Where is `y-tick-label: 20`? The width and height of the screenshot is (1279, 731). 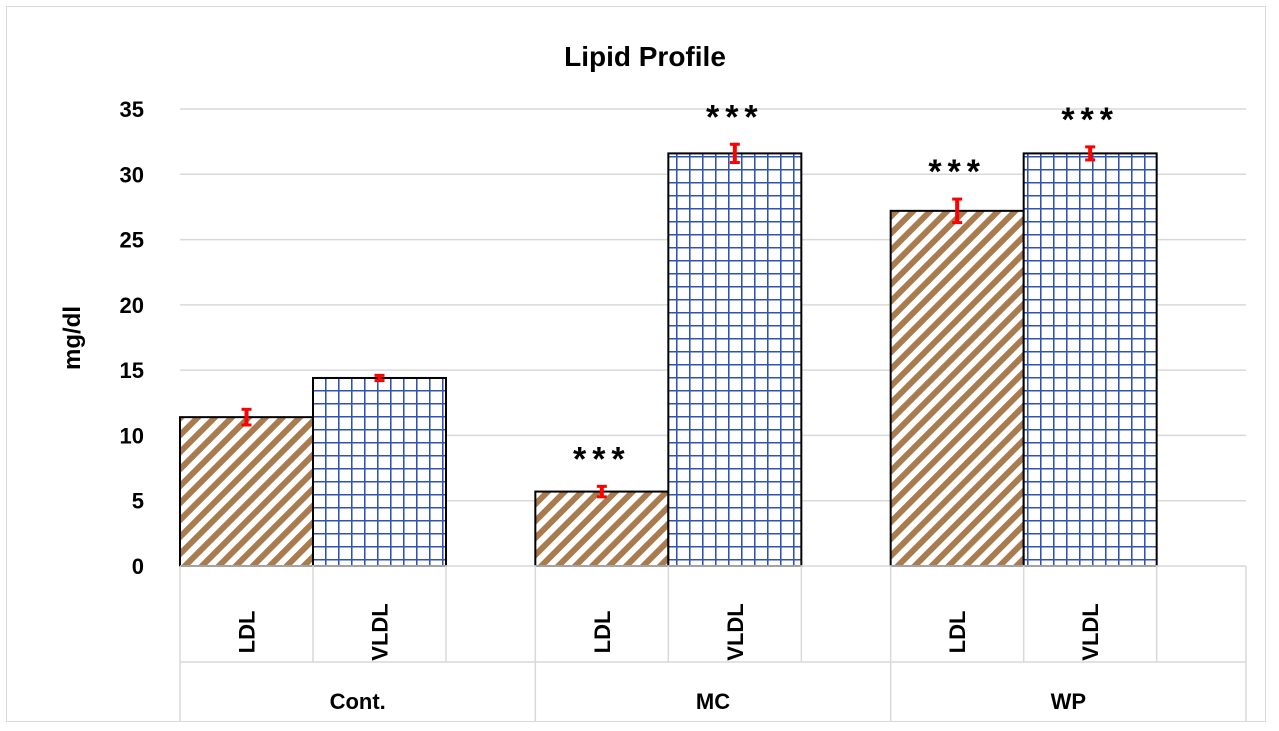 y-tick-label: 20 is located at coordinates (132, 305).